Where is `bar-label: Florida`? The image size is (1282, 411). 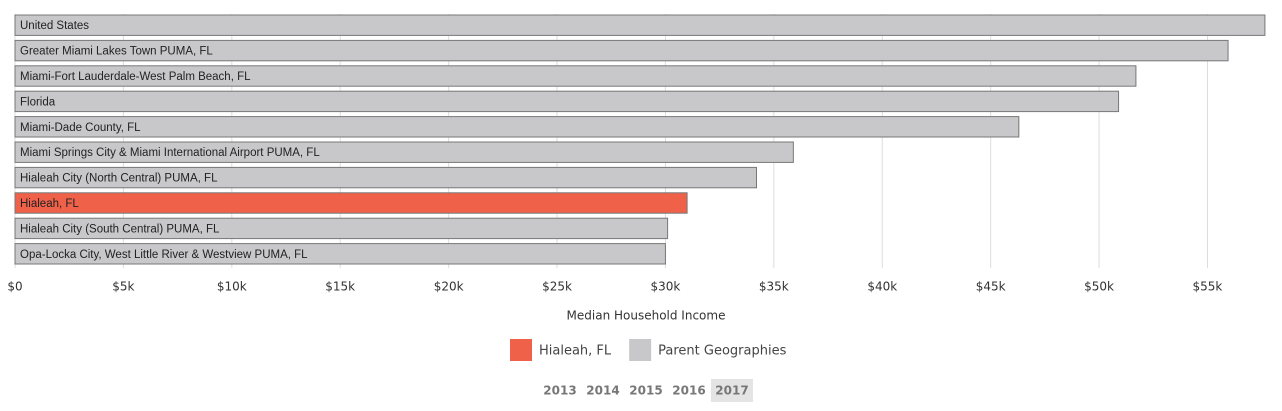 bar-label: Florida is located at coordinates (38, 102).